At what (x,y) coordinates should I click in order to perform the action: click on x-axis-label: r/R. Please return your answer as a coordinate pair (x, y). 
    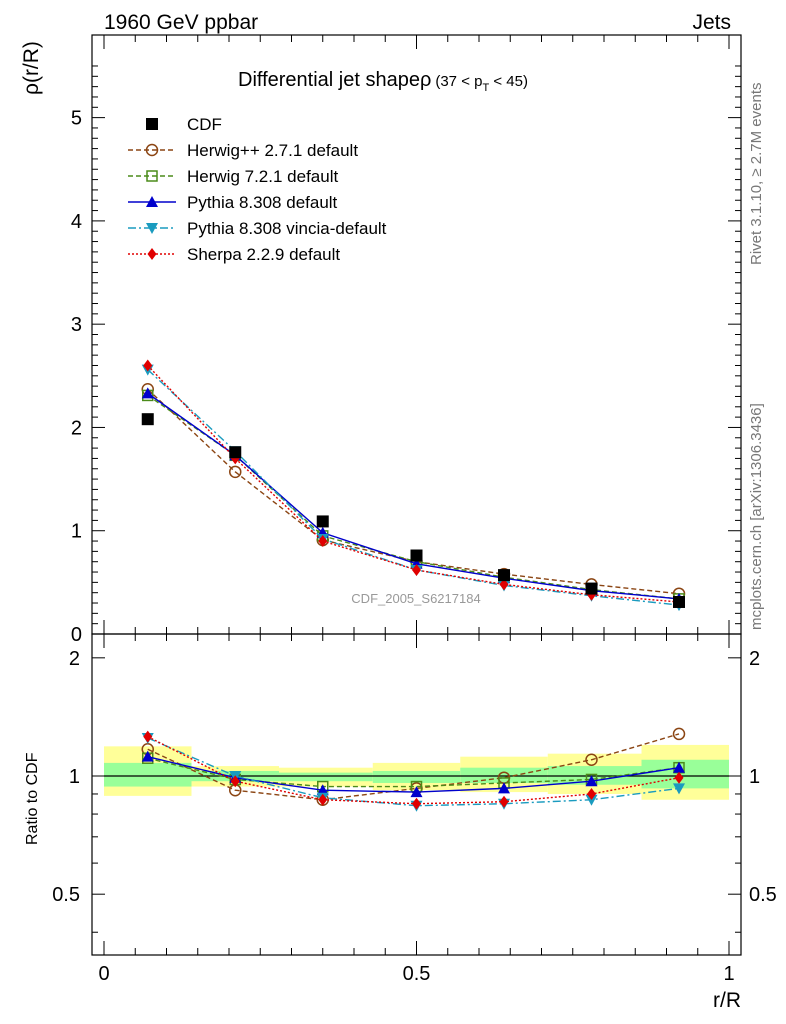
    Looking at the image, I should click on (727, 1000).